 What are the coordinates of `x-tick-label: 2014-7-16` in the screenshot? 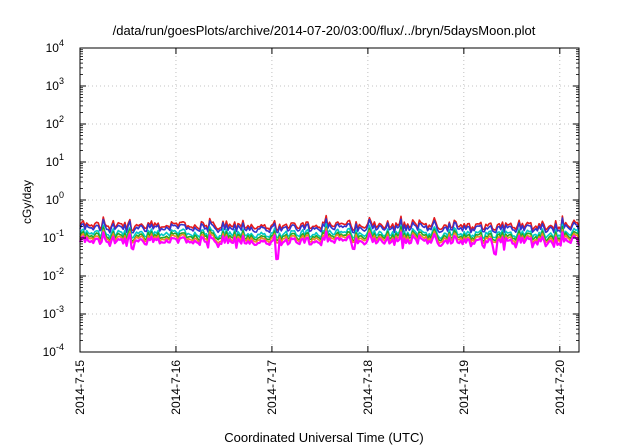 It's located at (176, 387).